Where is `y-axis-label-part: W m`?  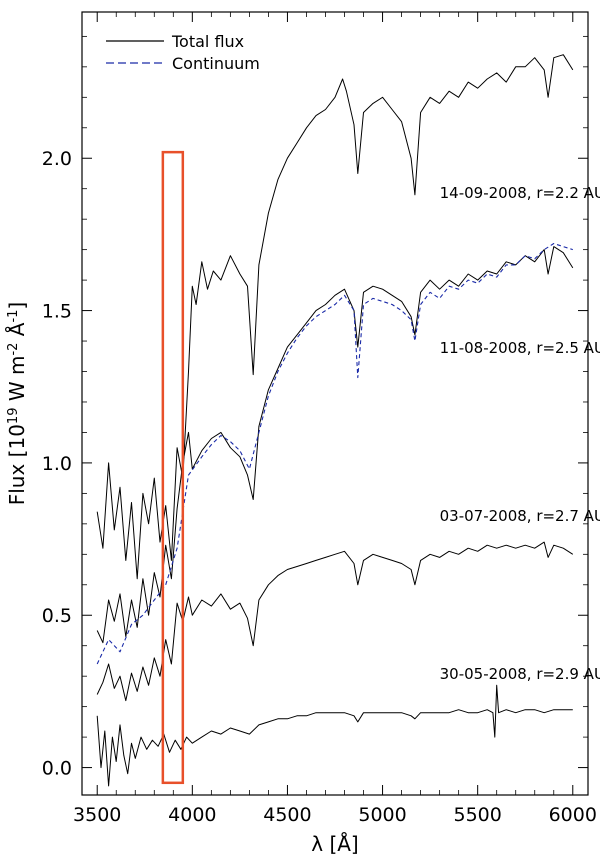 y-axis-label-part: W m is located at coordinates (17, 382).